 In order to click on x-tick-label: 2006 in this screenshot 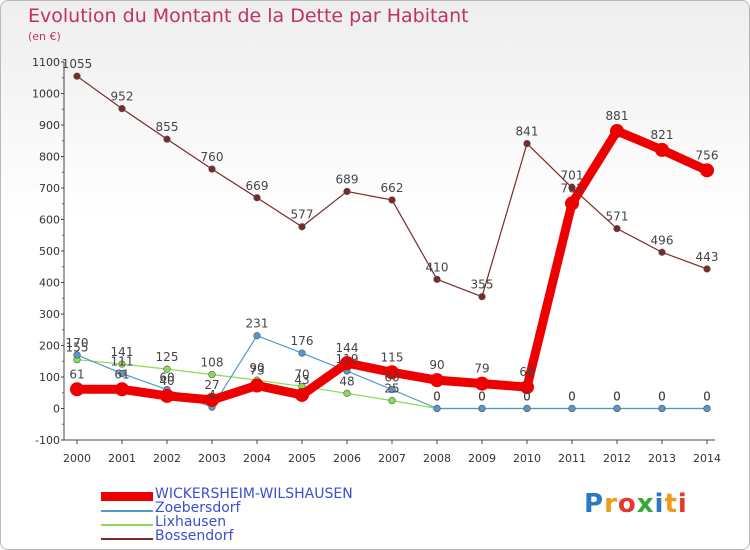, I will do `click(347, 458)`.